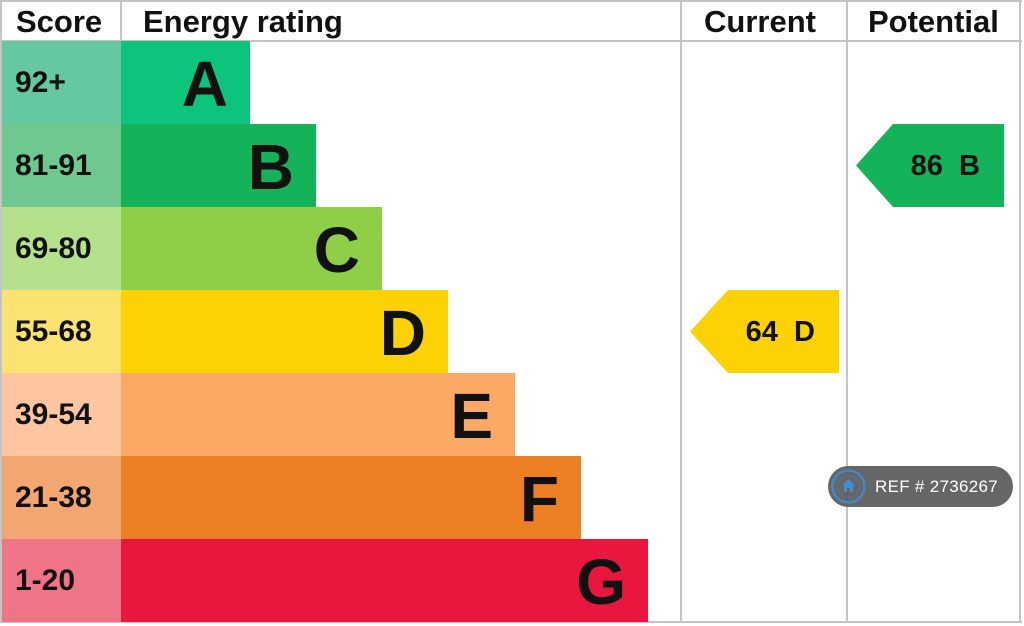 This screenshot has height=626, width=1024. Describe the element at coordinates (384, 580) in the screenshot. I see `rating-bar-g: G` at that location.